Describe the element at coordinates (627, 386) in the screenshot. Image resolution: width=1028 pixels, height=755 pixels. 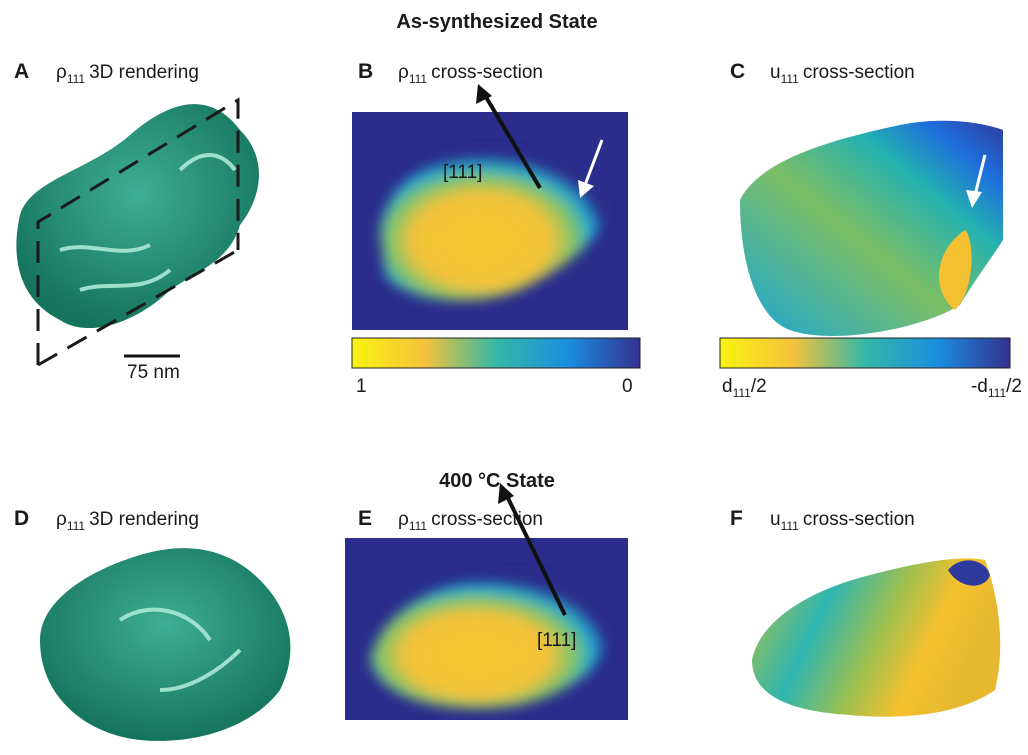
I see `colorbar-label: 0` at that location.